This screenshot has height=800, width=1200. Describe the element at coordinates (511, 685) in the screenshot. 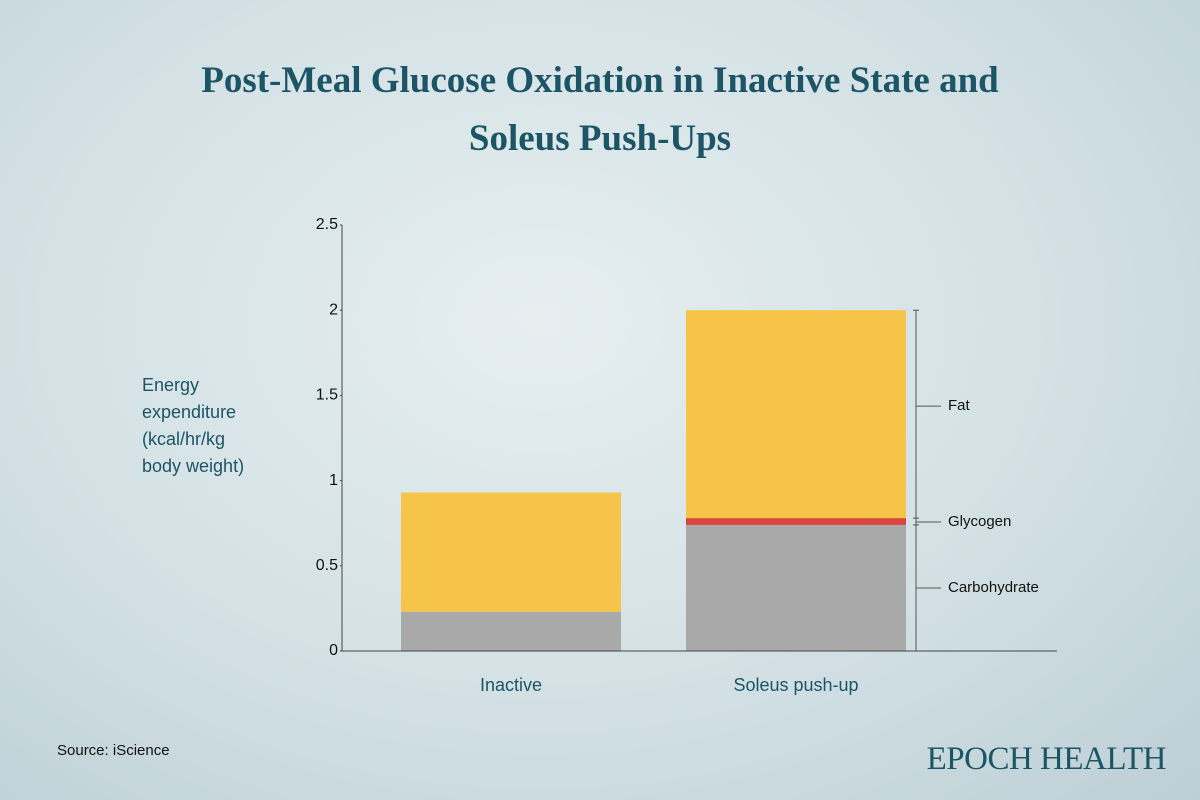

I see `x-tick-label: Inactive` at that location.